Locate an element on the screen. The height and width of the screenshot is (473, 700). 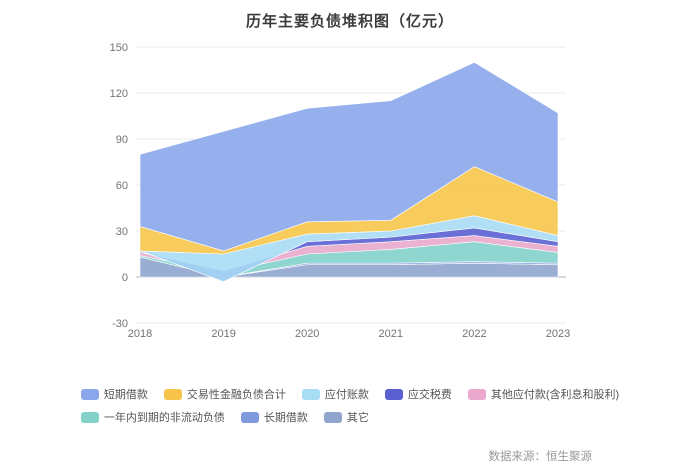
legend-item: 短期借款 is located at coordinates (114, 394).